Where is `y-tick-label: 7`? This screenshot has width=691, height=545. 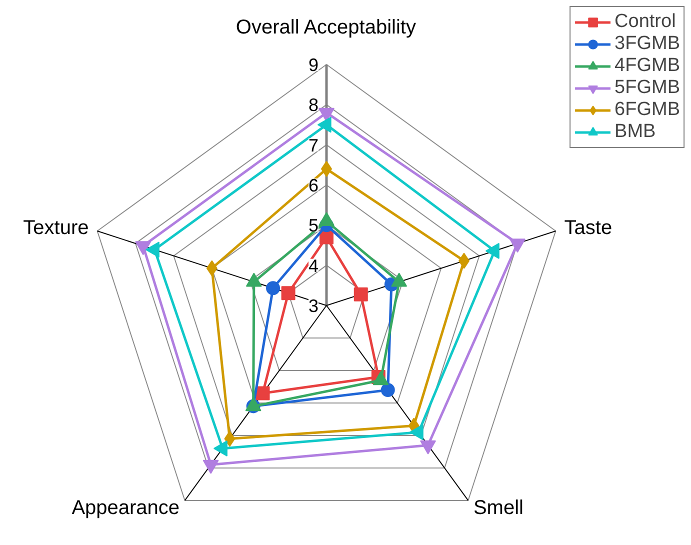 y-tick-label: 7 is located at coordinates (313, 145).